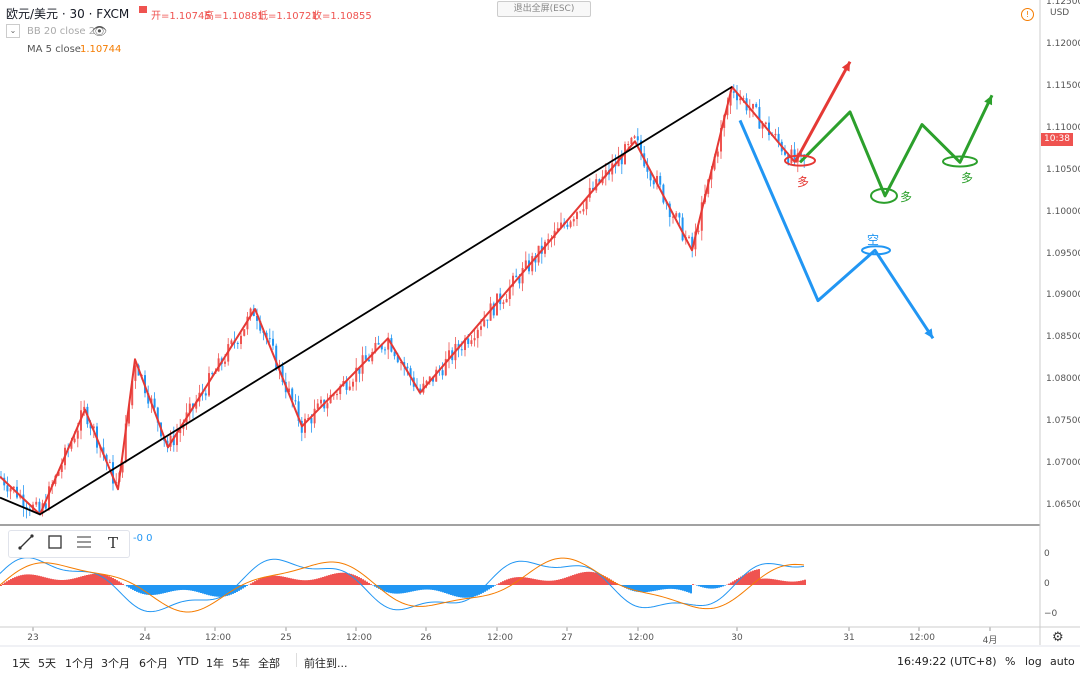  What do you see at coordinates (99, 31) in the screenshot?
I see `eye-icon: 👁` at bounding box center [99, 31].